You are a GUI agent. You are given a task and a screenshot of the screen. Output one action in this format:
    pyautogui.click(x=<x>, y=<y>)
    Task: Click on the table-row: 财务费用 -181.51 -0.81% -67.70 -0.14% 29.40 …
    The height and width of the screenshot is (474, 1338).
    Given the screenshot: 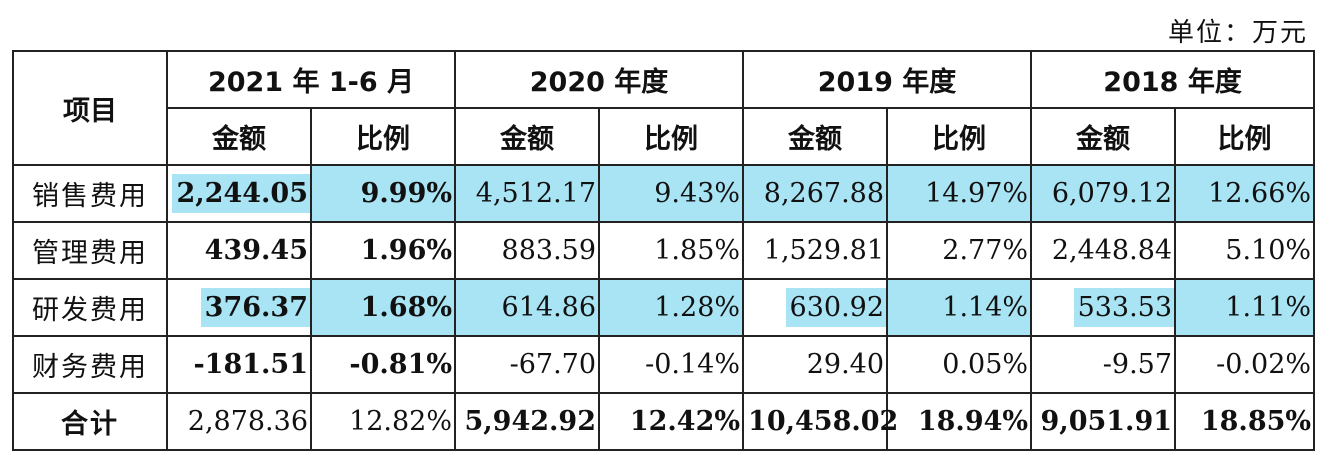 What is the action you would take?
    pyautogui.click(x=664, y=364)
    